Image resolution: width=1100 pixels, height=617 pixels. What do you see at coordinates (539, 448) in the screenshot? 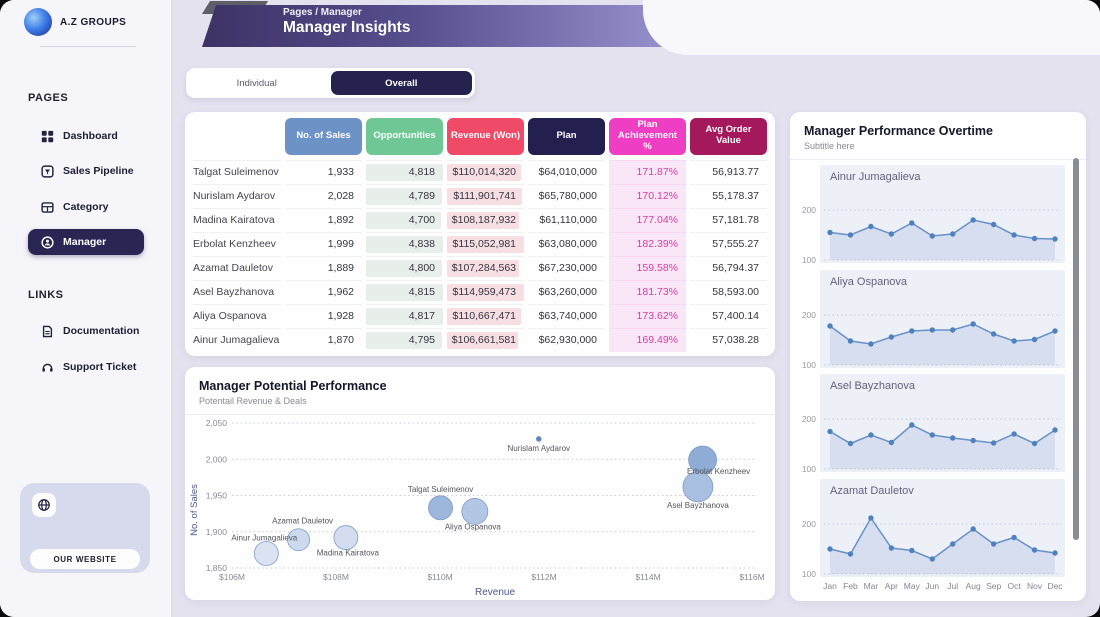
I see `svg-text: Nurislam Aydarov` at bounding box center [539, 448].